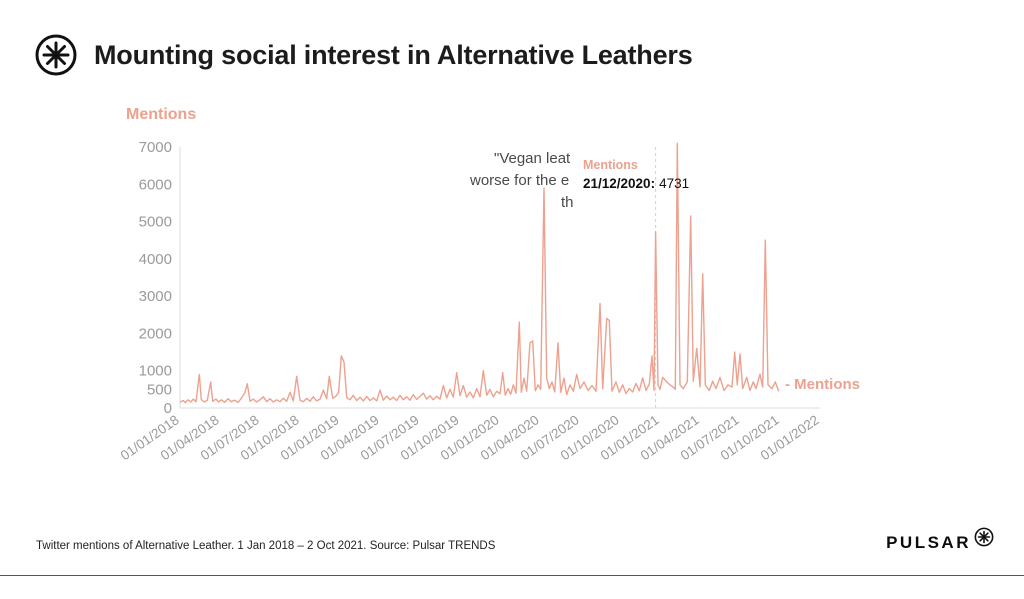  Describe the element at coordinates (159, 389) in the screenshot. I see `y-tick-label: 500` at that location.